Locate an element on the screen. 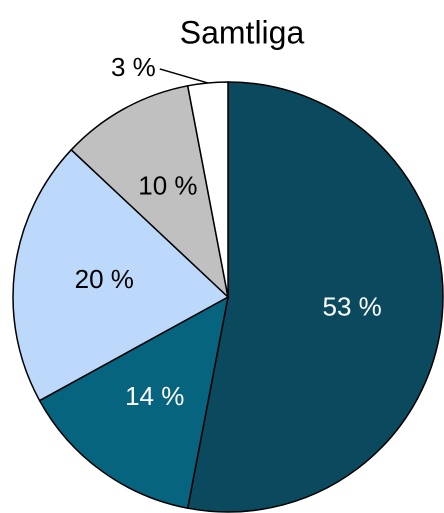 Image resolution: width=444 pixels, height=513 pixels. data-label: 53 % is located at coordinates (352, 307).